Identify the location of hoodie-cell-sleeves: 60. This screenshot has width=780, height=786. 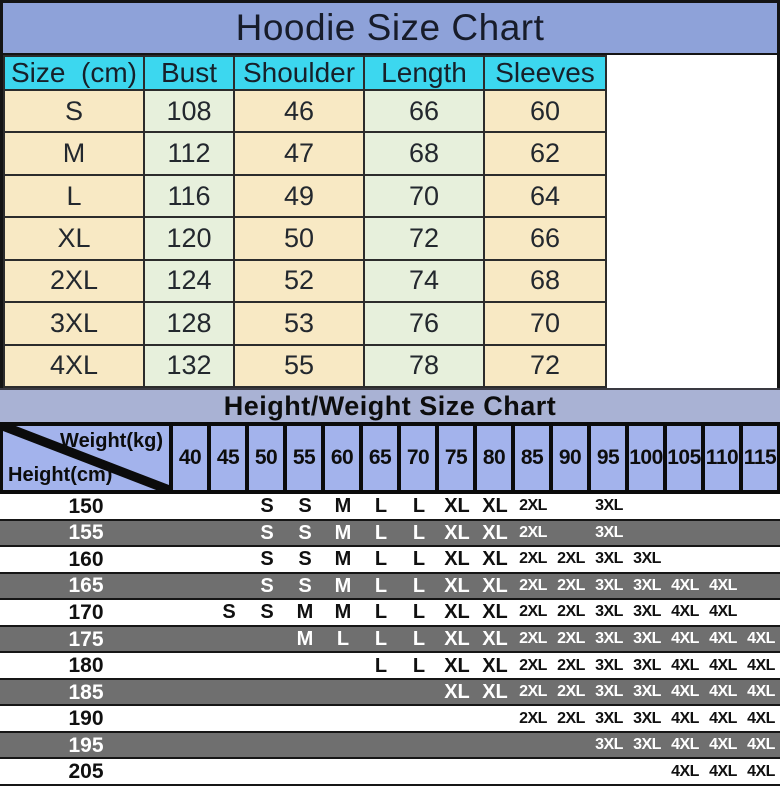
(545, 111).